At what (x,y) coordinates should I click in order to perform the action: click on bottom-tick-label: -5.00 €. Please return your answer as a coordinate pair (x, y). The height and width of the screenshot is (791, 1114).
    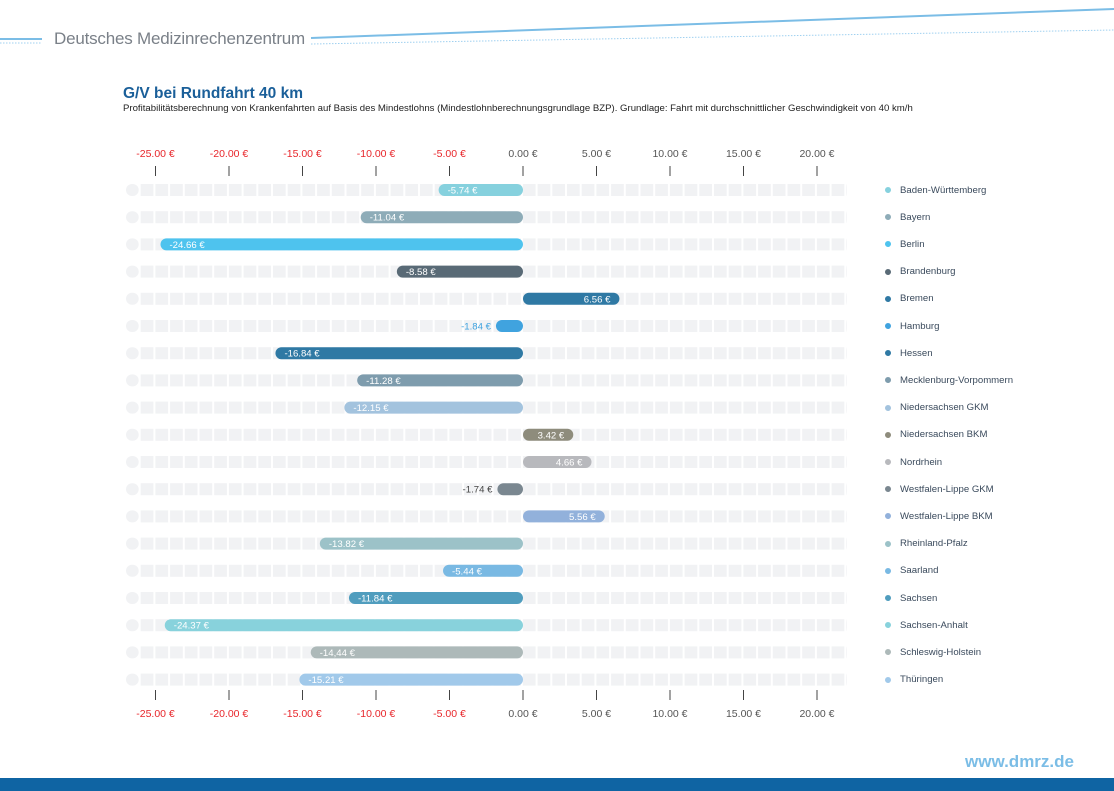
    Looking at the image, I should click on (449, 714).